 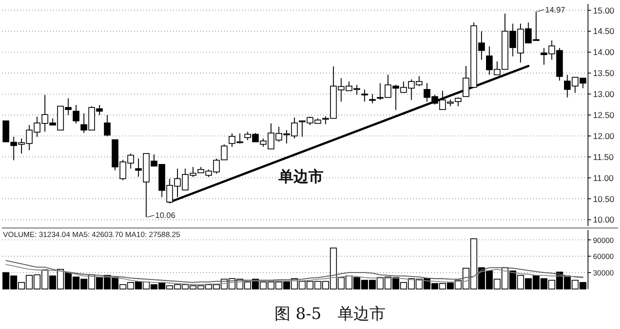 What do you see at coordinates (300, 177) in the screenshot?
I see `annotation: 单边市` at bounding box center [300, 177].